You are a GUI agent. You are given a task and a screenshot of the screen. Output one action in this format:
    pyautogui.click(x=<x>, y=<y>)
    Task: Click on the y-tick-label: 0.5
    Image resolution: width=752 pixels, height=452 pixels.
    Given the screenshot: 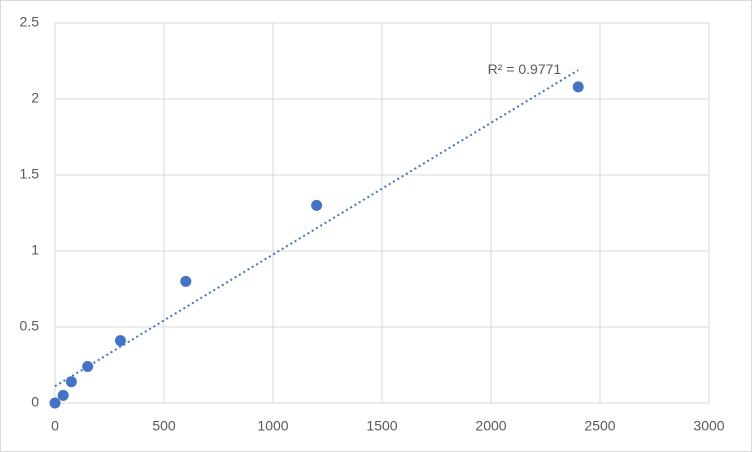 What is the action you would take?
    pyautogui.click(x=30, y=326)
    